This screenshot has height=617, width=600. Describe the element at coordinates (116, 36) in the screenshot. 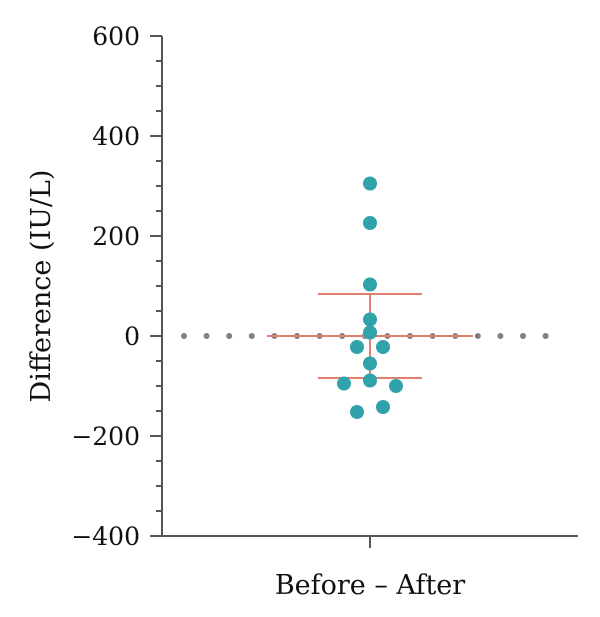

I see `y-tick-label: 600` at that location.